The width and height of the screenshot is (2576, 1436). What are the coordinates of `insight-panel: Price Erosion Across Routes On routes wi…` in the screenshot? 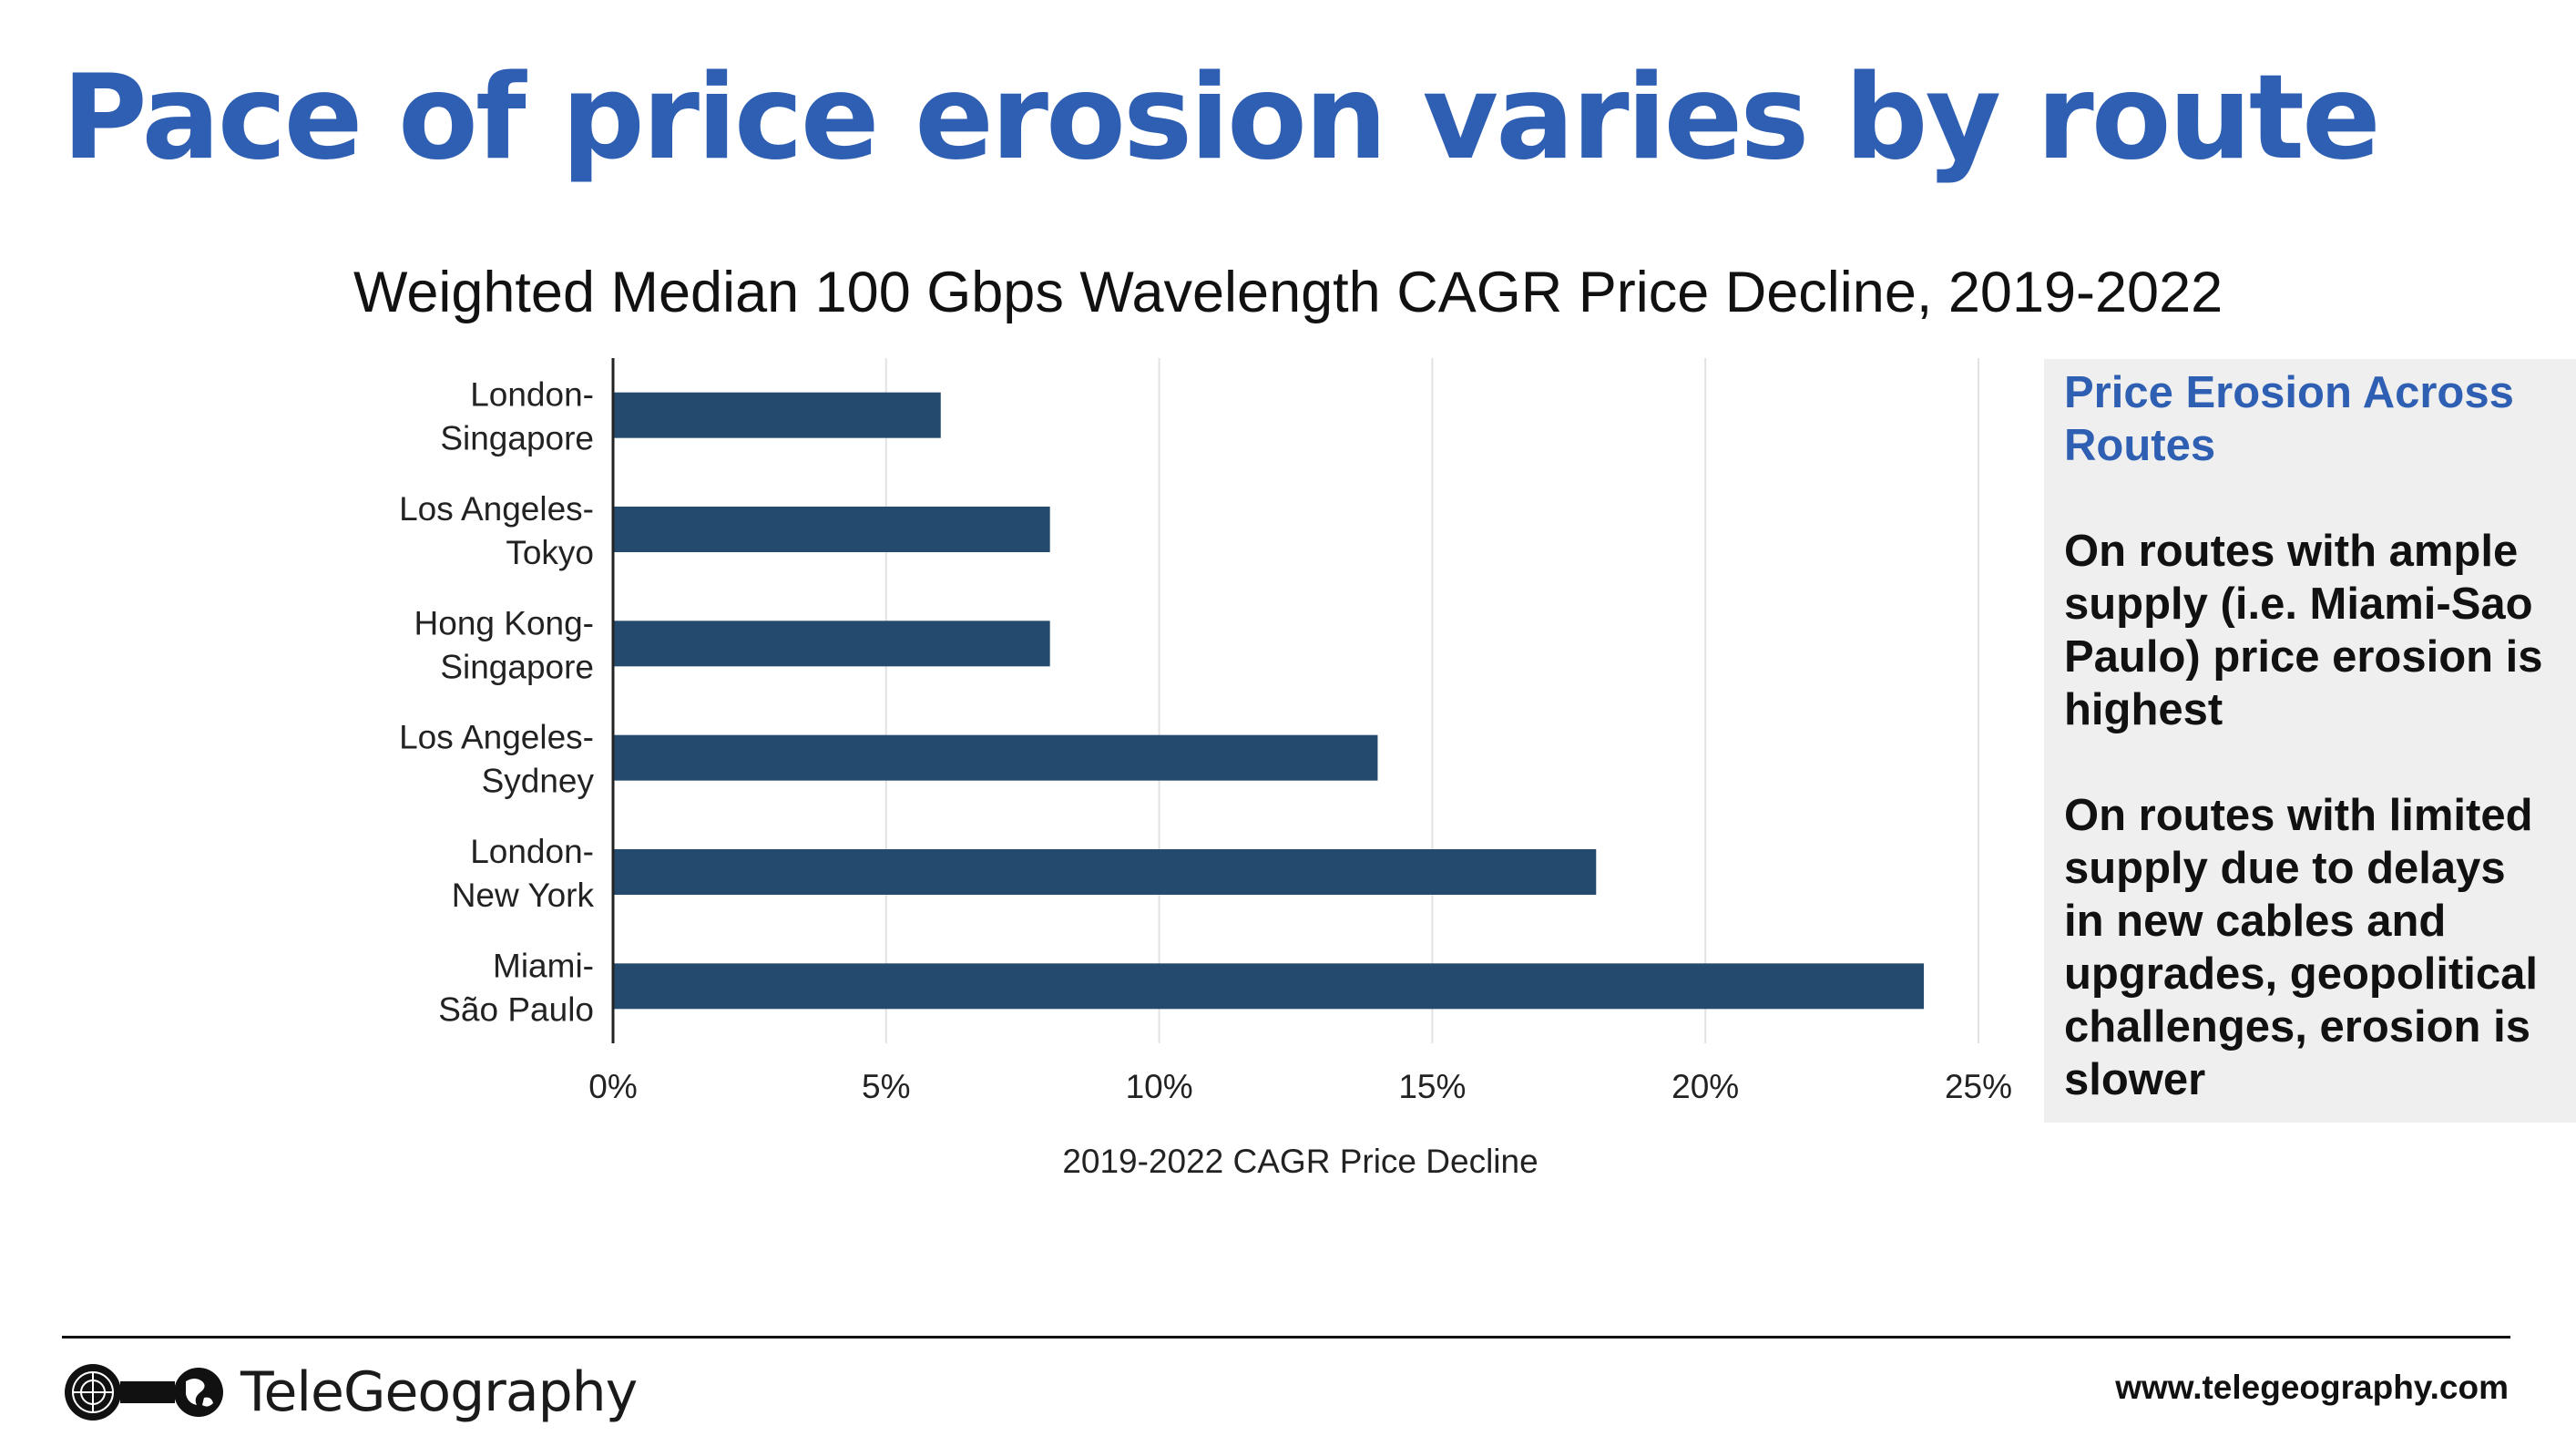 It's located at (2310, 741).